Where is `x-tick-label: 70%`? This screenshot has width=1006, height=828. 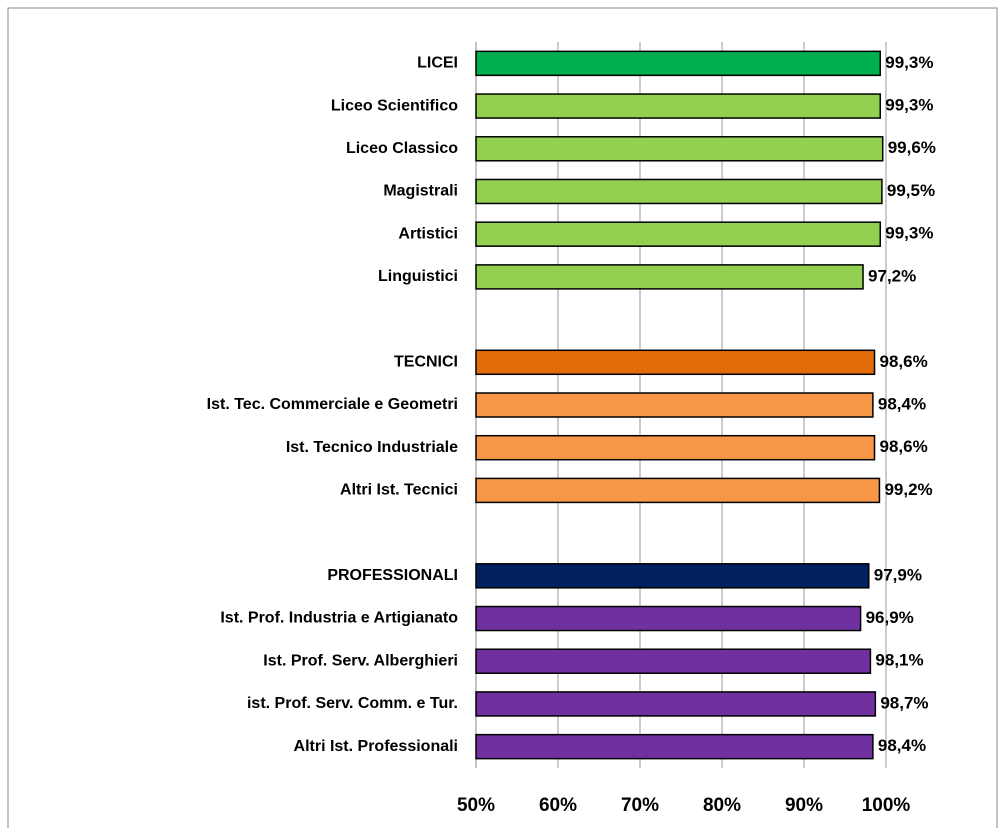
x-tick-label: 70% is located at coordinates (640, 805).